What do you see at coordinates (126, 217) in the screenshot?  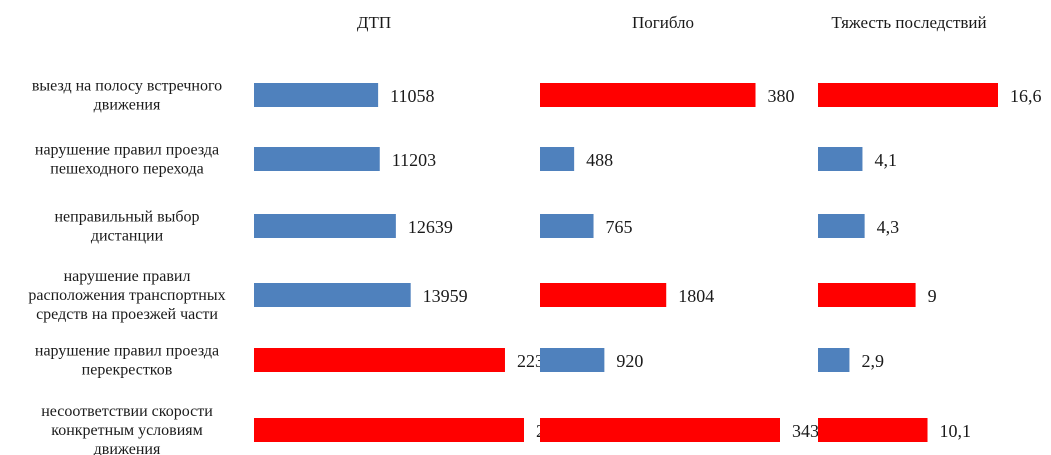 I see `category-label-2-0: неправильный выбор` at bounding box center [126, 217].